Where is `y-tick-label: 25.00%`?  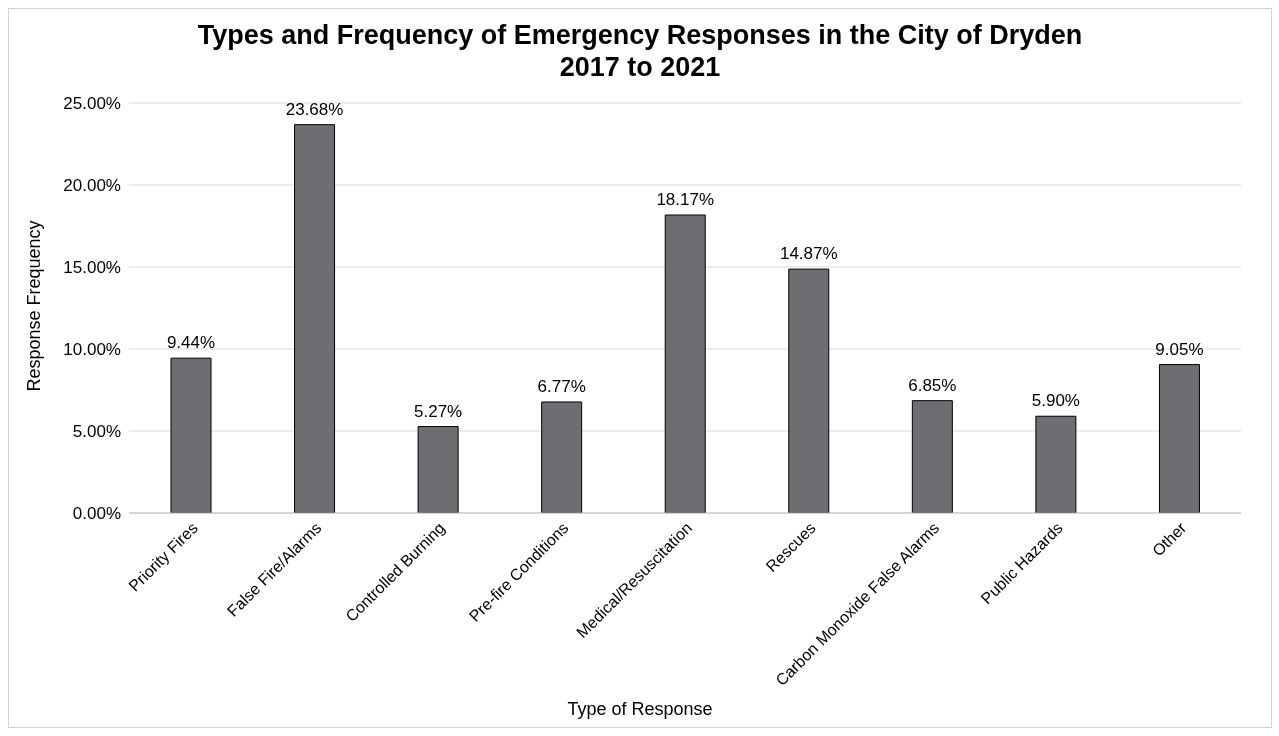 y-tick-label: 25.00% is located at coordinates (92, 104).